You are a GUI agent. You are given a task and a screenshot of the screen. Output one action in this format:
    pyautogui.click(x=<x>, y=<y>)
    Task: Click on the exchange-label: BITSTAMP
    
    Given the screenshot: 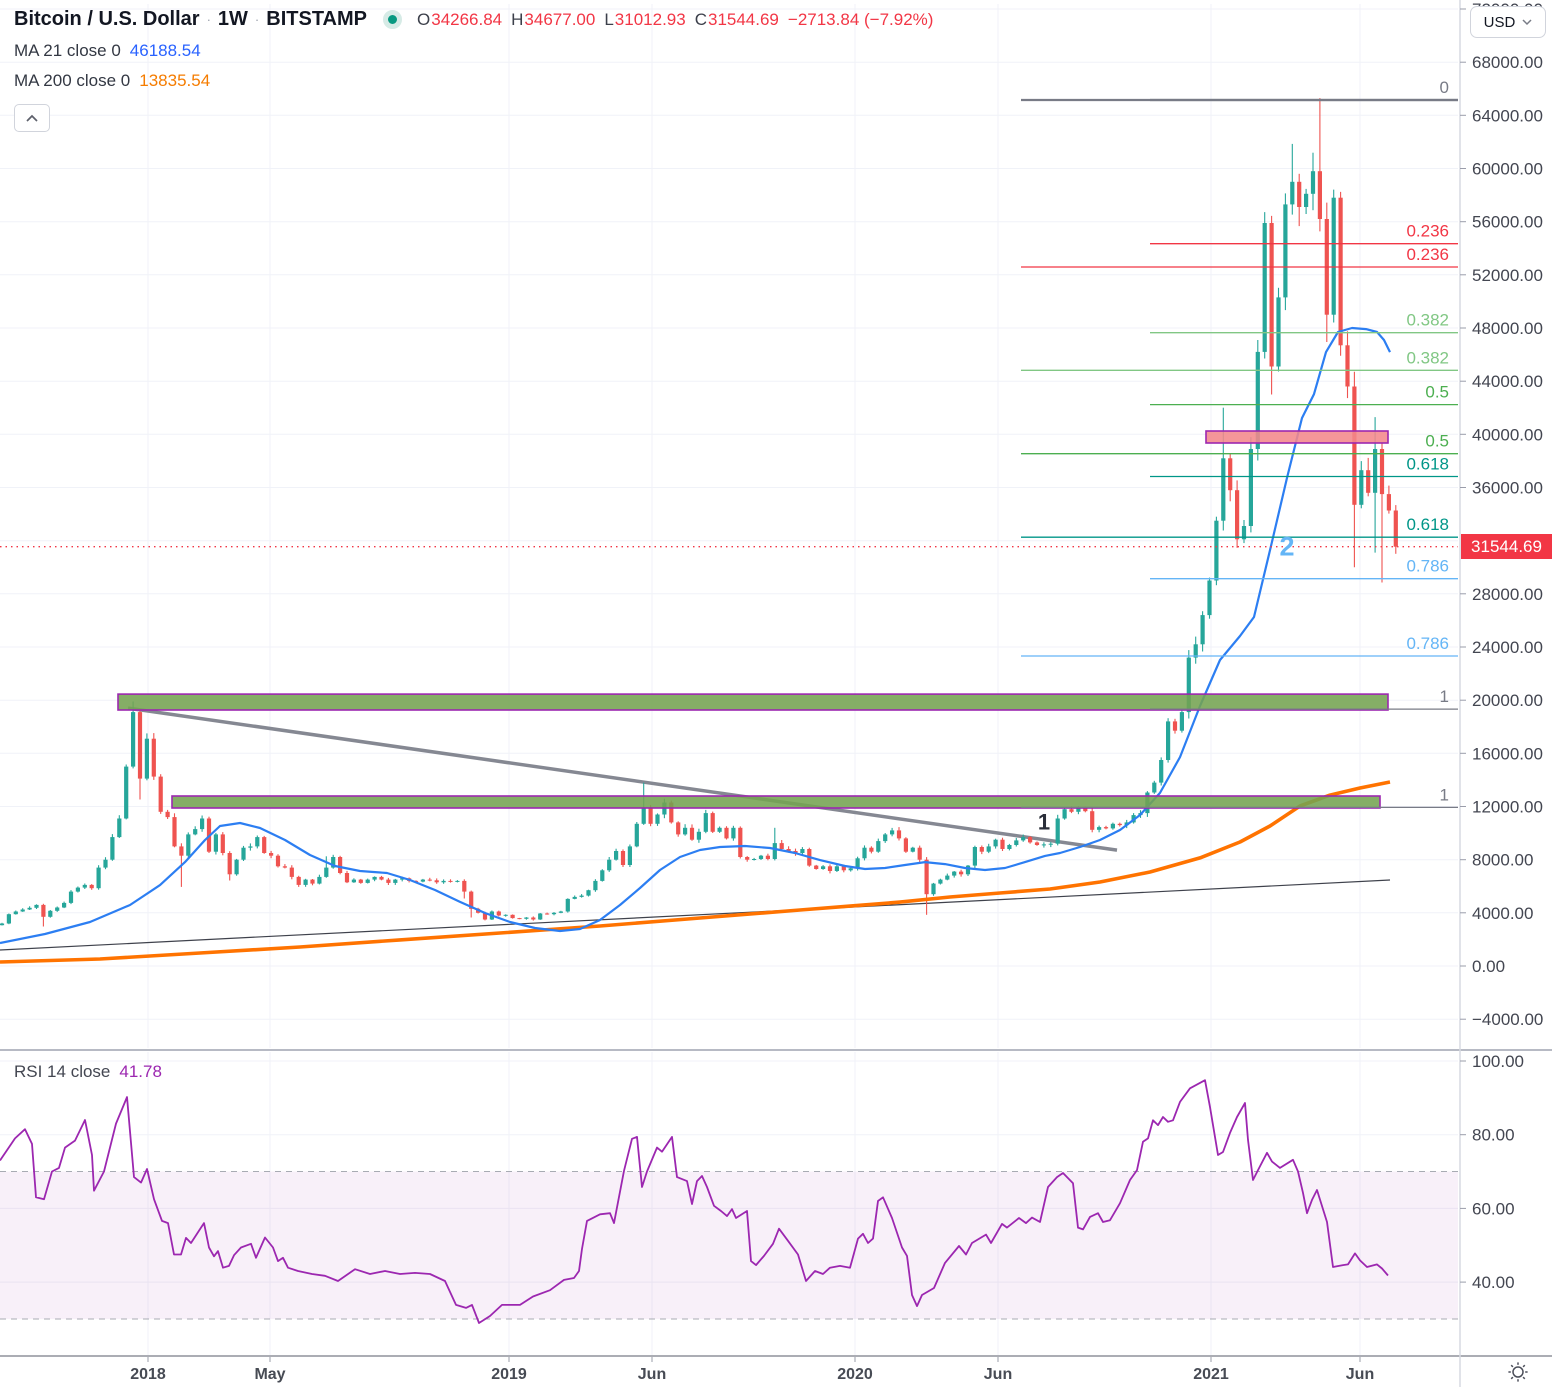 What is the action you would take?
    pyautogui.click(x=316, y=19)
    